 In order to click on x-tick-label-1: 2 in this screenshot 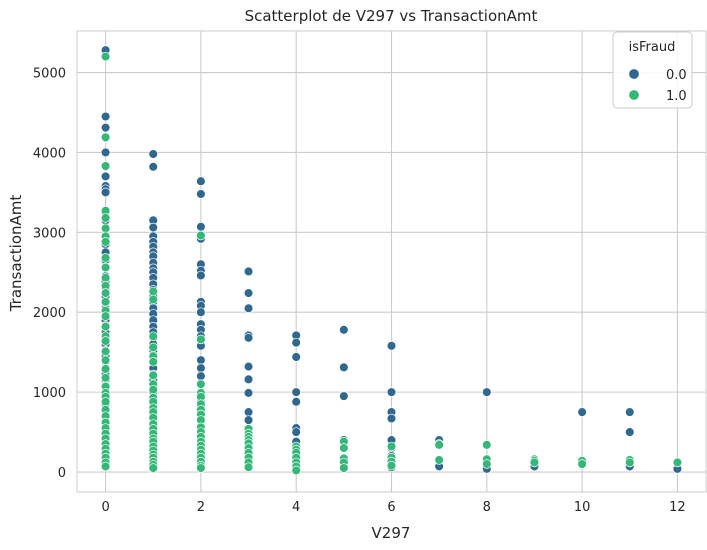, I will do `click(201, 507)`.